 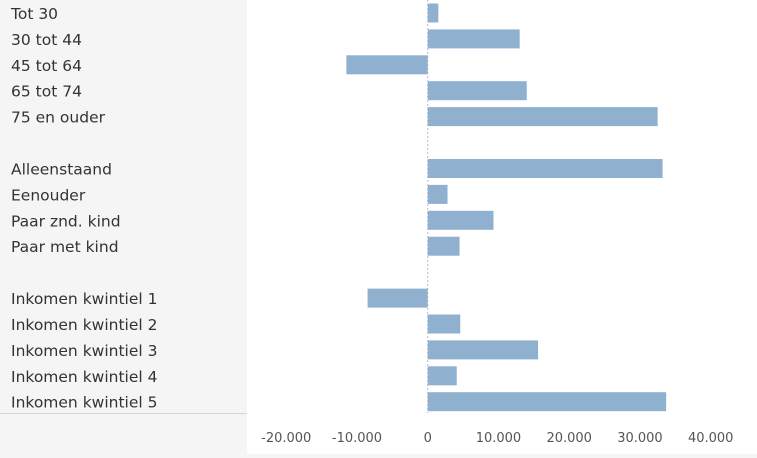 I want to click on category-label: 30 tot 44, so click(x=46, y=40).